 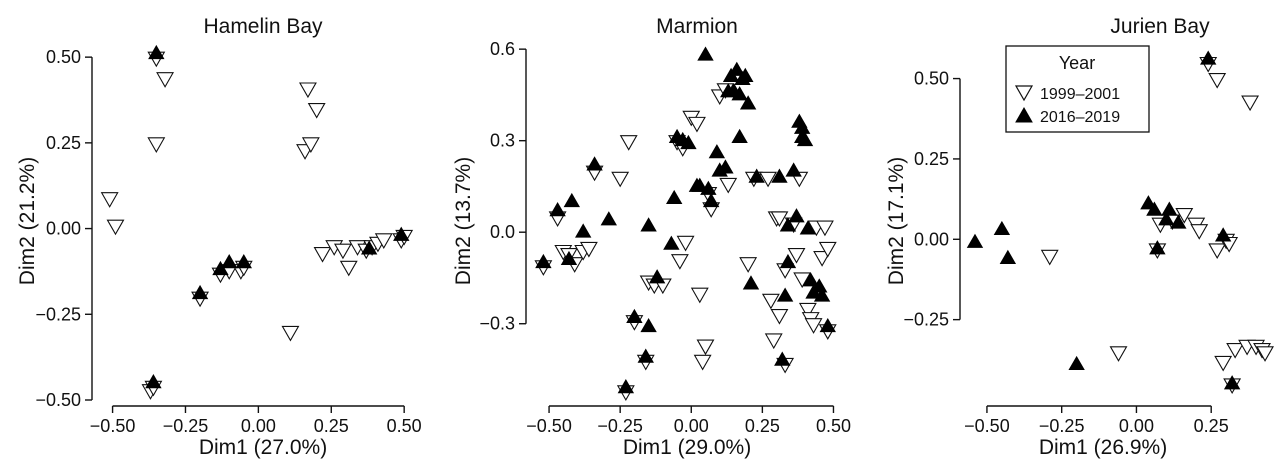 What do you see at coordinates (497, 324) in the screenshot?
I see `y-tick-label: −0.3` at bounding box center [497, 324].